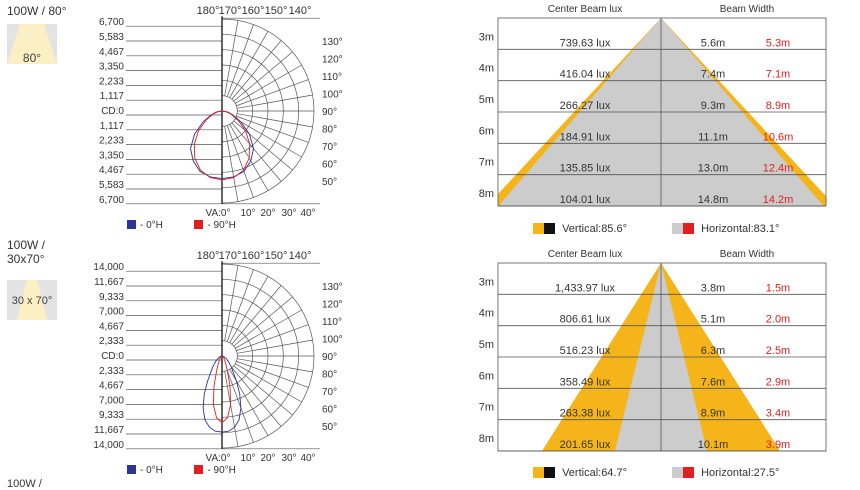 The width and height of the screenshot is (860, 490). I want to click on radial-scale-label: 9,333, so click(111, 297).